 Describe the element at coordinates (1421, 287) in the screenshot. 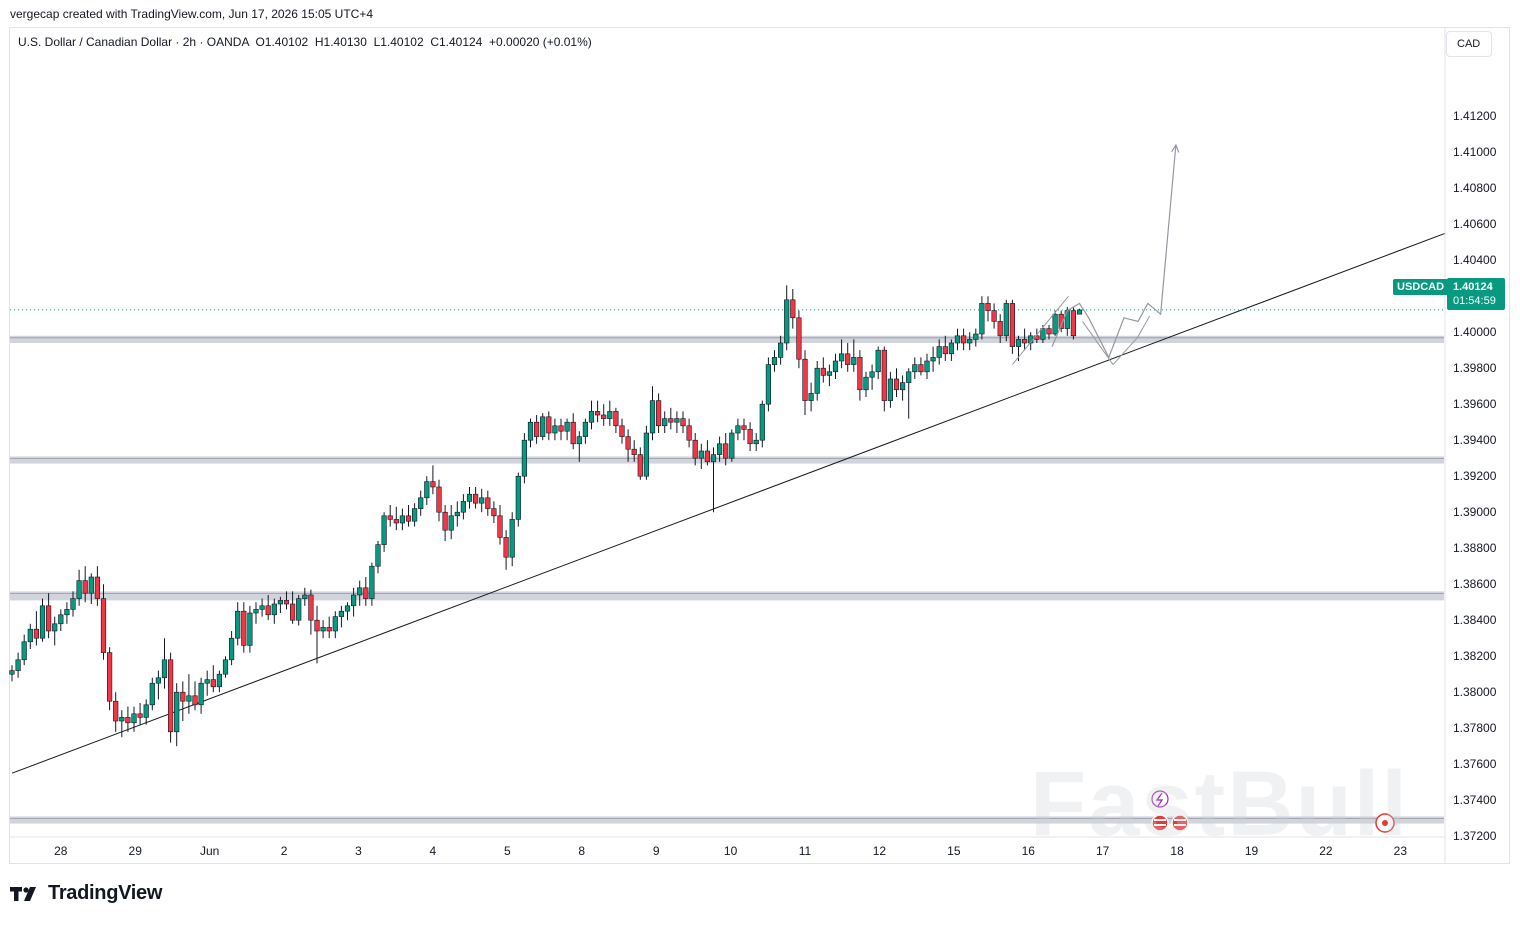

I see `symbol-price-tag: USDCAD` at that location.